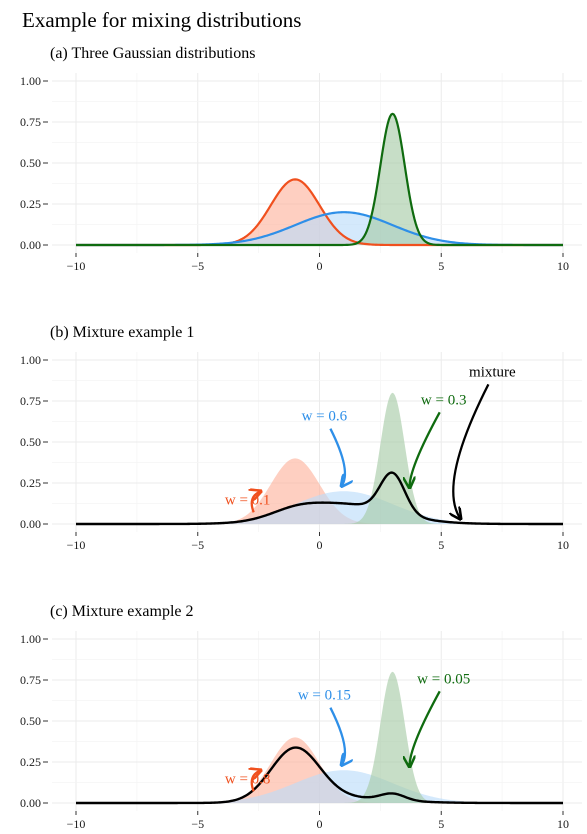  Describe the element at coordinates (324, 696) in the screenshot. I see `annotation-label: w = 0.15` at that location.